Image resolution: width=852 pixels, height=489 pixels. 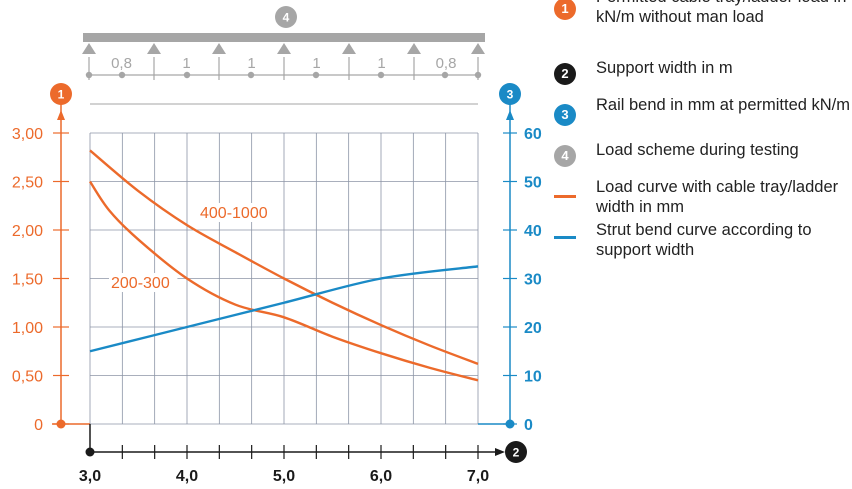 I want to click on left-axis-tick-label: 1,50, so click(x=27, y=280).